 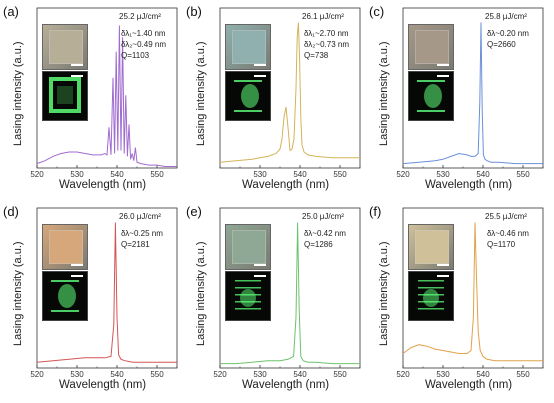 I want to click on panel-label: (f), so click(x=375, y=211).